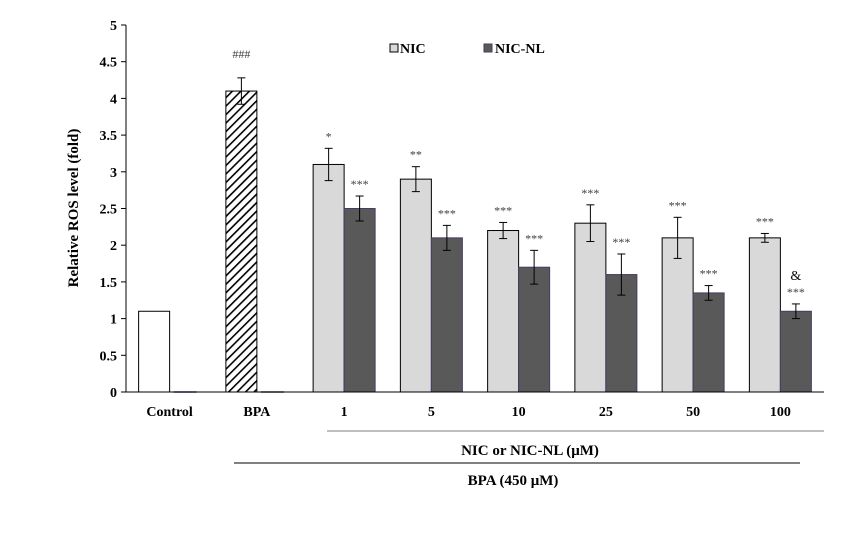 This screenshot has height=540, width=851. What do you see at coordinates (257, 412) in the screenshot?
I see `x-tick-label: BPA` at bounding box center [257, 412].